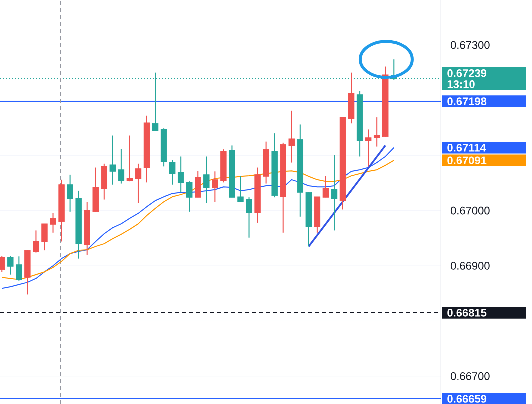 This screenshot has height=404, width=532. What do you see at coordinates (467, 102) in the screenshot?
I see `ref-line-label: 0.67198` at bounding box center [467, 102].